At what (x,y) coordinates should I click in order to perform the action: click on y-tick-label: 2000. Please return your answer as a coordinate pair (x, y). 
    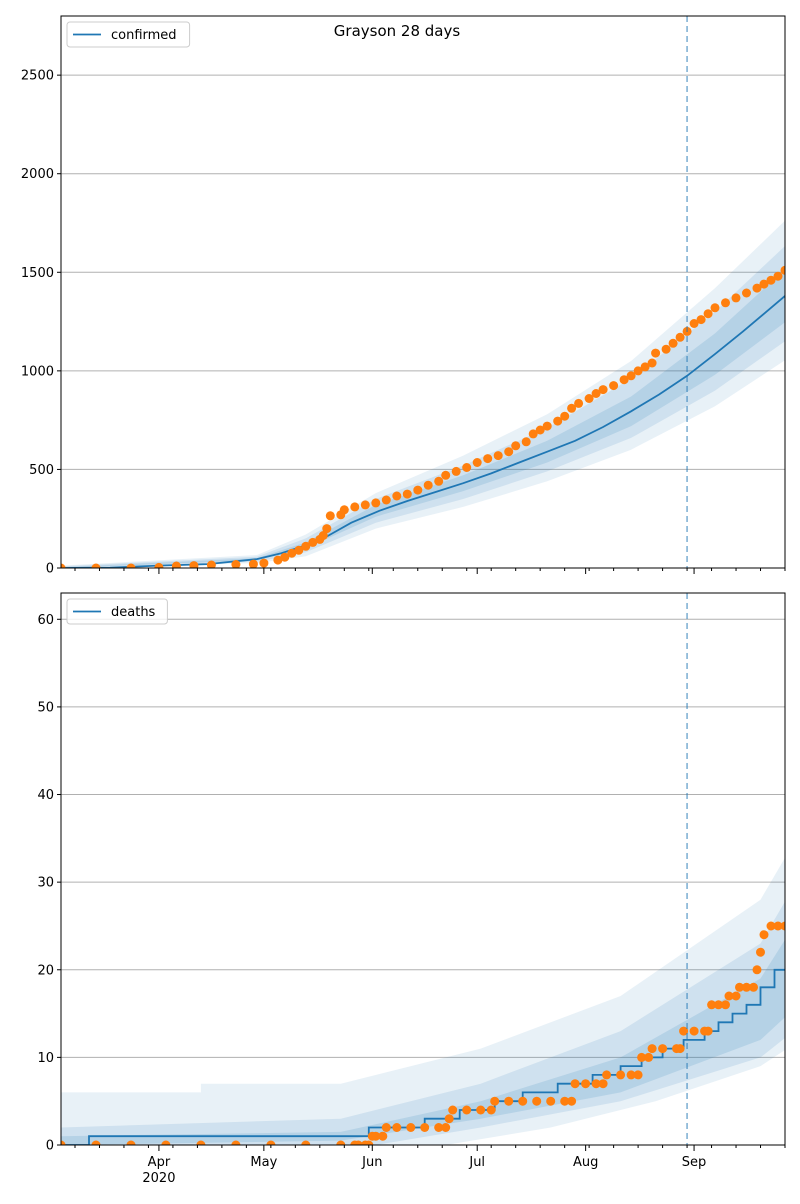
    Looking at the image, I should click on (37, 174).